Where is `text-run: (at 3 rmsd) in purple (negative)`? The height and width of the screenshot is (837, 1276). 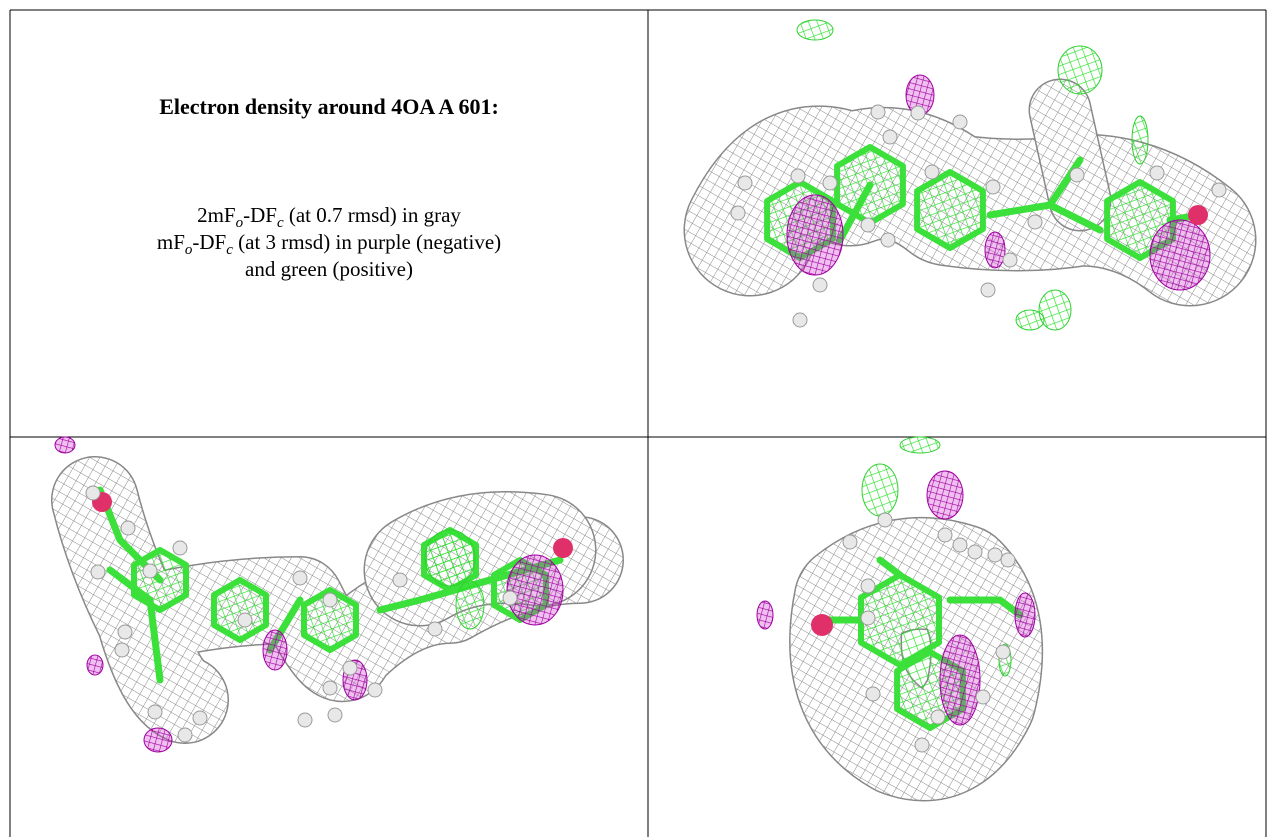 text-run: (at 3 rmsd) in purple (negative) is located at coordinates (367, 242).